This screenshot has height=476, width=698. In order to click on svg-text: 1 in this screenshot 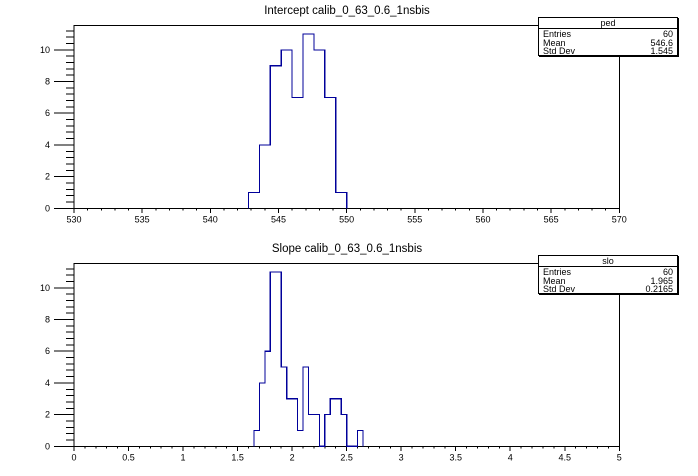, I will do `click(183, 457)`.